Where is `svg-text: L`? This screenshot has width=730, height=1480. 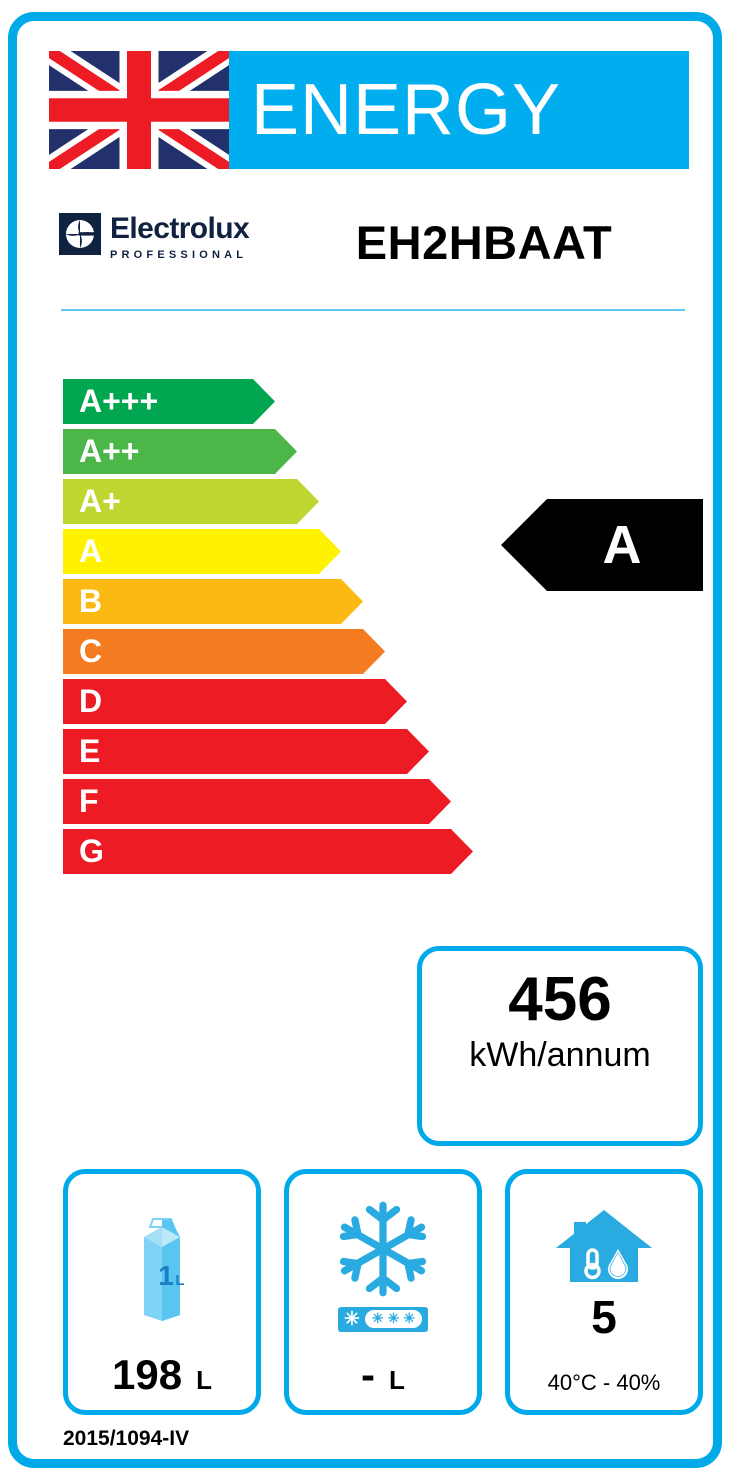 svg-text: L is located at coordinates (179, 1280).